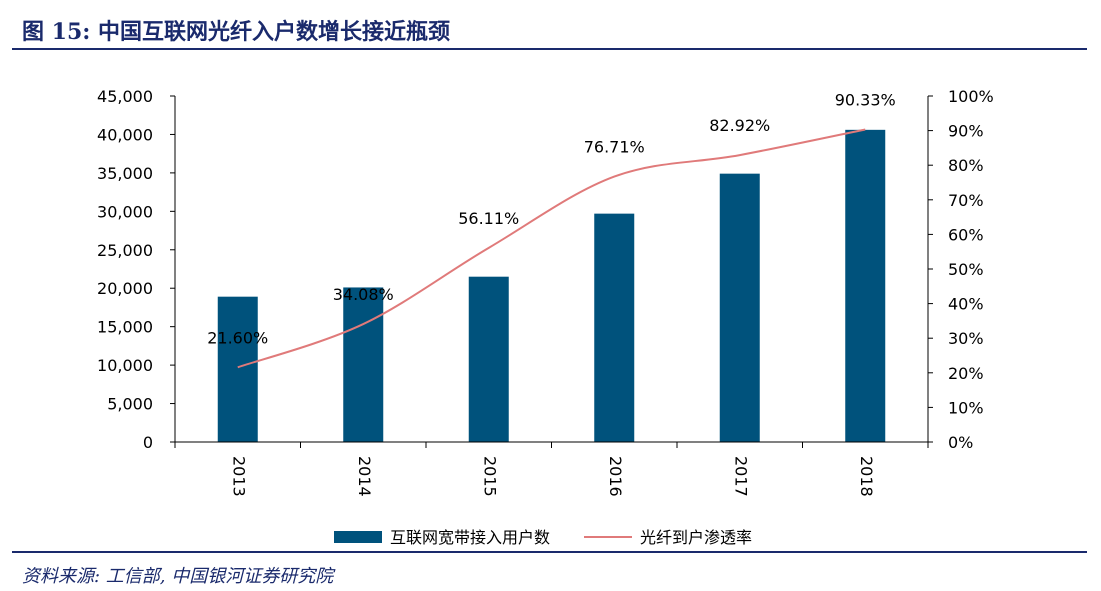 The image size is (1101, 591). What do you see at coordinates (966, 373) in the screenshot?
I see `right-tick-label: 20%` at bounding box center [966, 373].